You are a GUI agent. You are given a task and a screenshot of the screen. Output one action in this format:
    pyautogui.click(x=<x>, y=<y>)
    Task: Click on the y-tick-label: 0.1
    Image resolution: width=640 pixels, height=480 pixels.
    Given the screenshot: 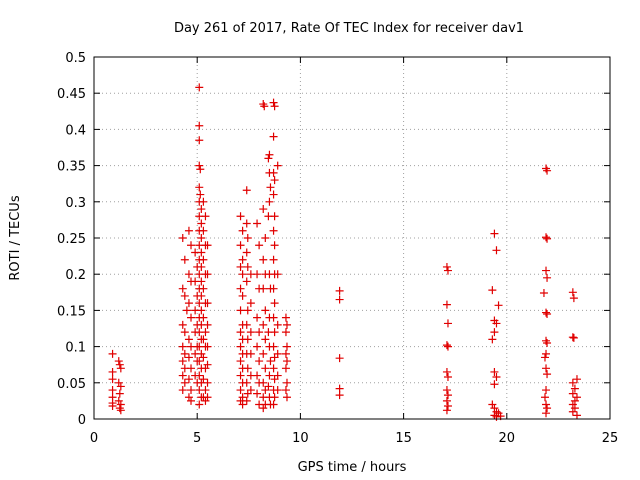 What is the action you would take?
    pyautogui.click(x=75, y=348)
    